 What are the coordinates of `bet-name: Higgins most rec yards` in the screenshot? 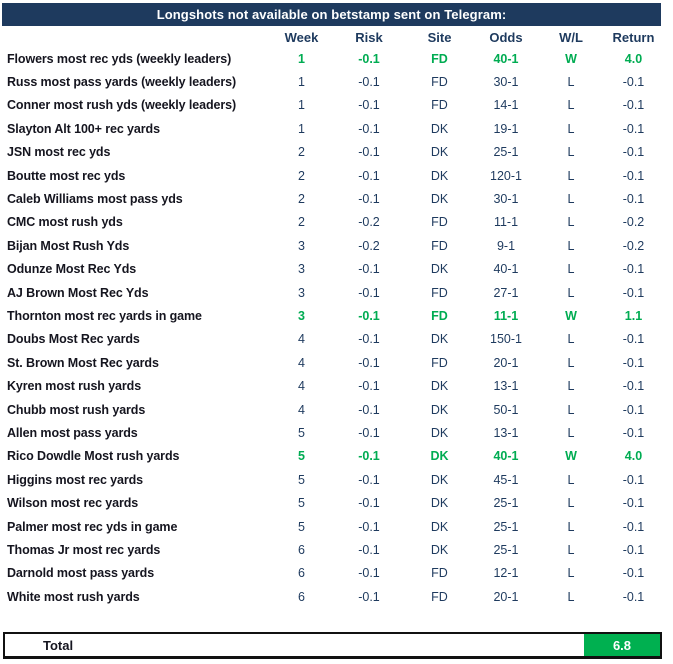 It's located at (75, 479).